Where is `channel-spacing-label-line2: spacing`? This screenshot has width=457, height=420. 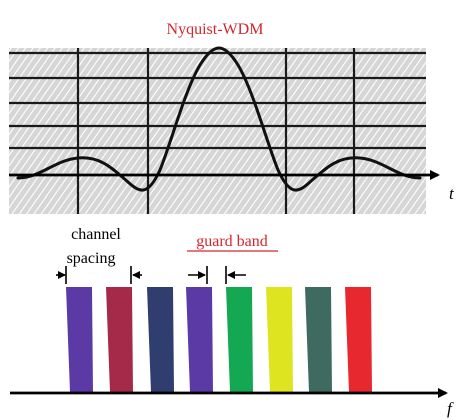
channel-spacing-label-line2: spacing is located at coordinates (91, 258).